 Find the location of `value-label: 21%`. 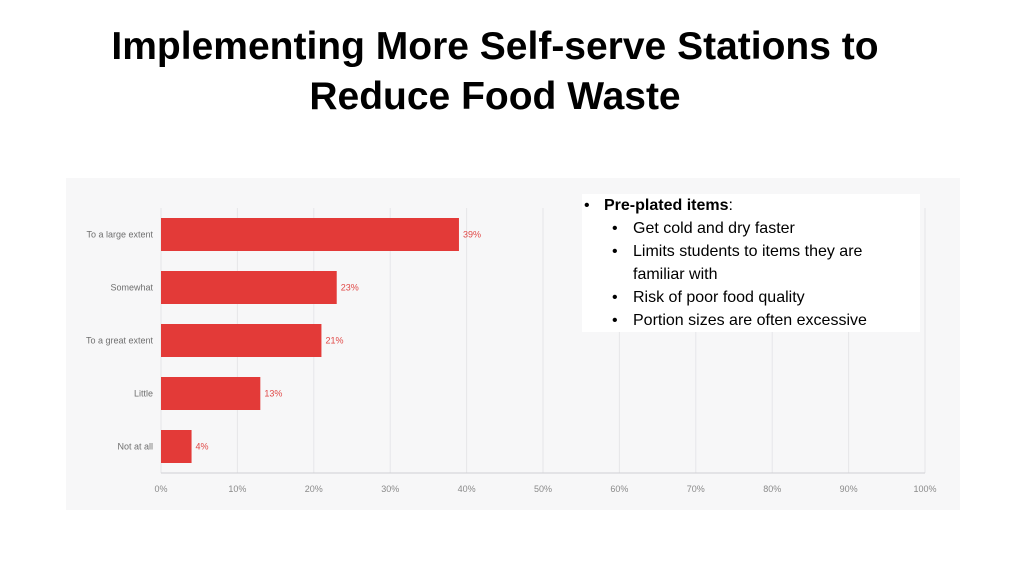

value-label: 21% is located at coordinates (334, 341).